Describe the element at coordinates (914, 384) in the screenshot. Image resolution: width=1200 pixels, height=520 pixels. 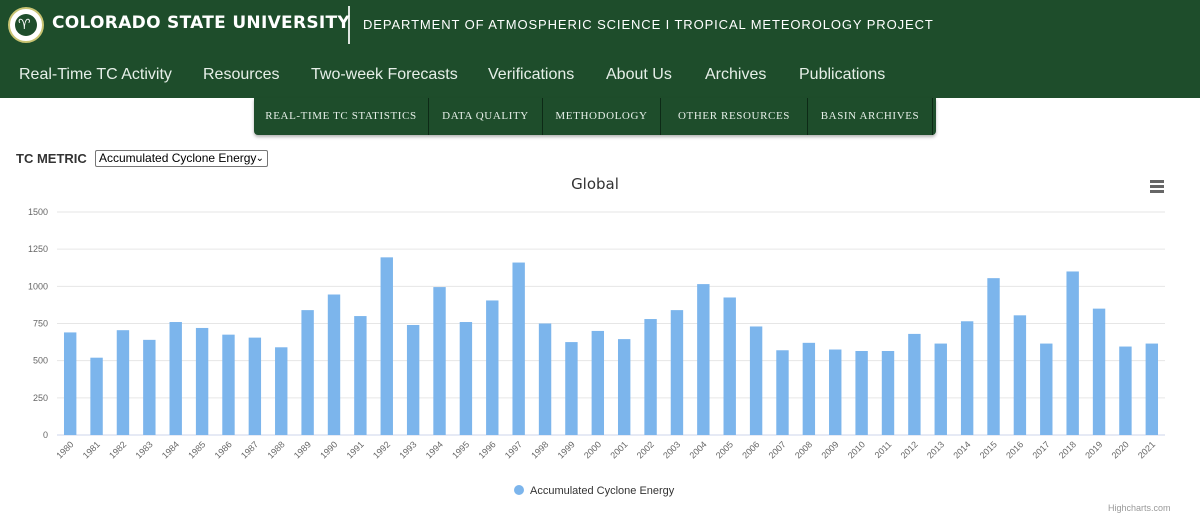
I see `bar-2012` at that location.